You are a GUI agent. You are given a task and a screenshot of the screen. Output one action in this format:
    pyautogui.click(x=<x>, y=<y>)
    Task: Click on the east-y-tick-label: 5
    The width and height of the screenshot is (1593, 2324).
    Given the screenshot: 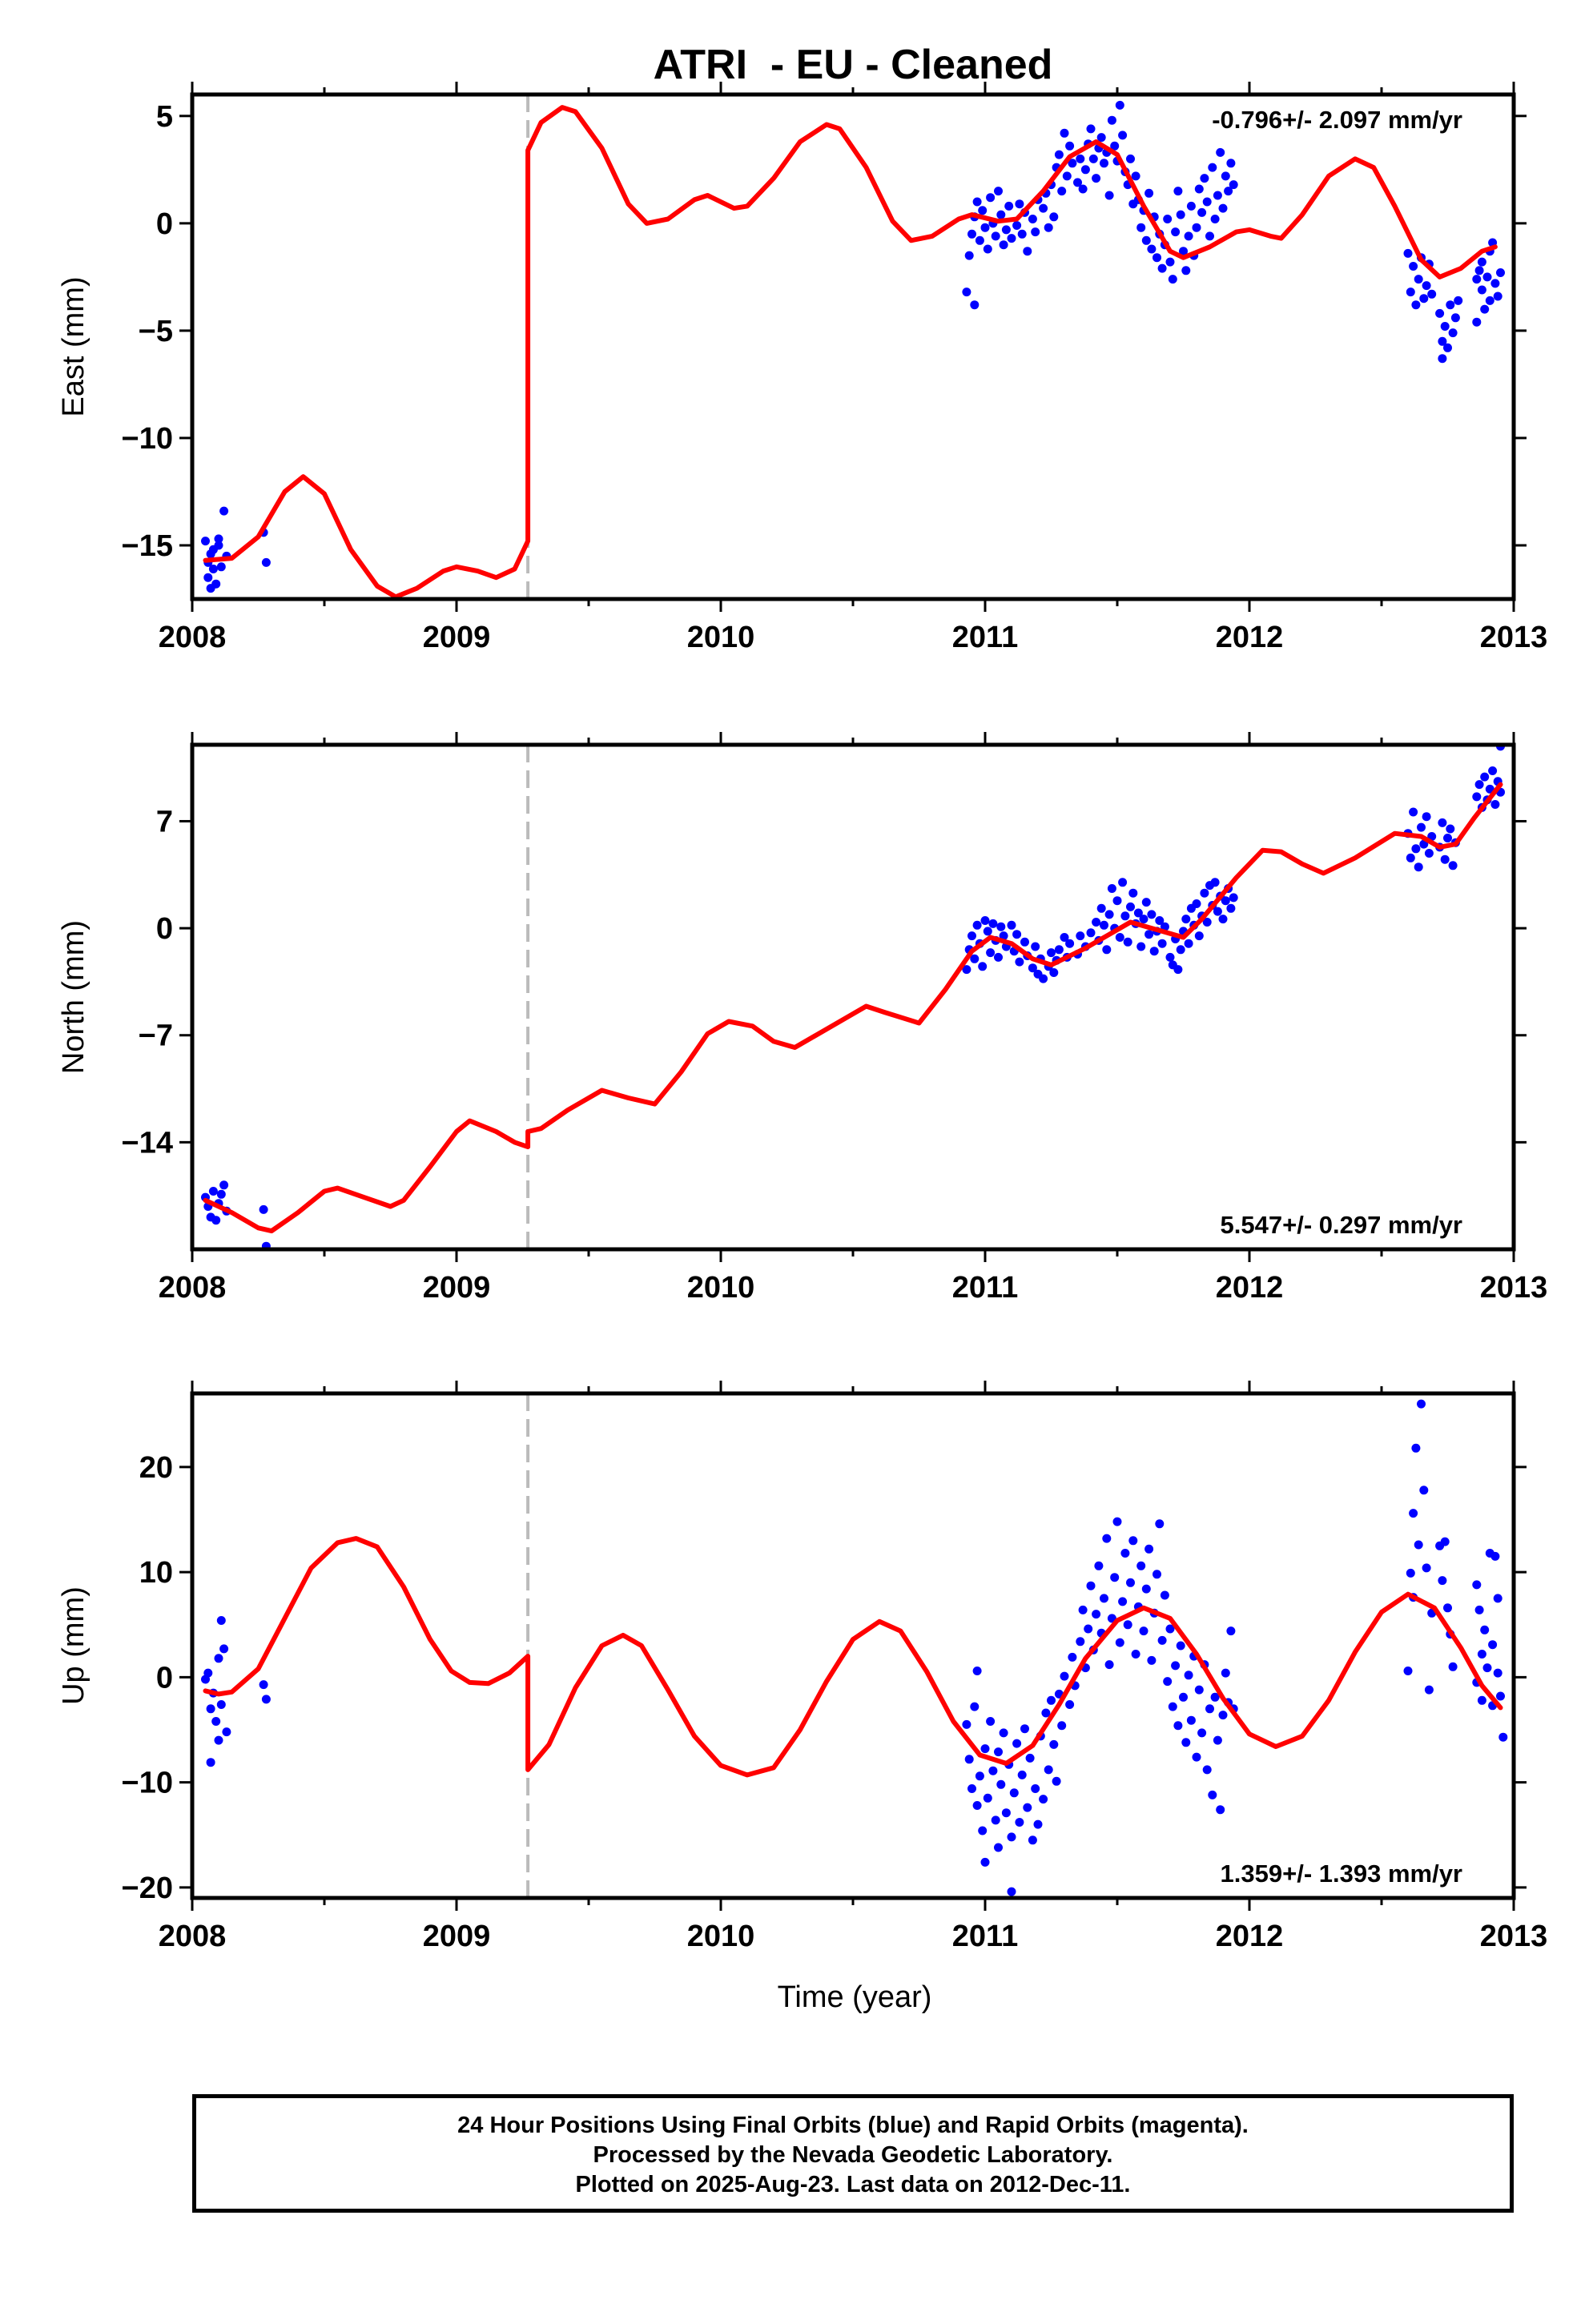 What is the action you would take?
    pyautogui.click(x=164, y=117)
    